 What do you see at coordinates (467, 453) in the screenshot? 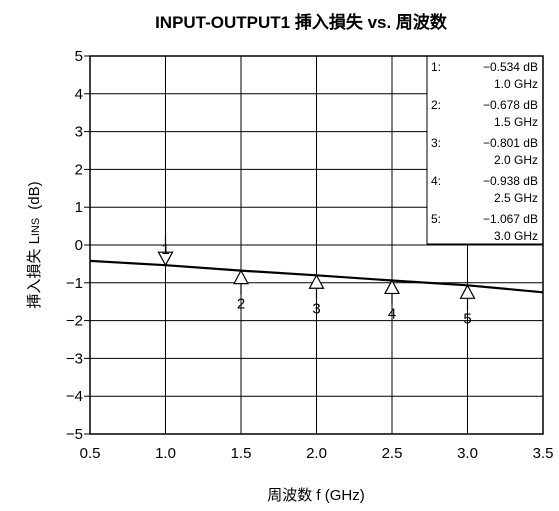
I see `x-tick-label: 3.0` at bounding box center [467, 453].